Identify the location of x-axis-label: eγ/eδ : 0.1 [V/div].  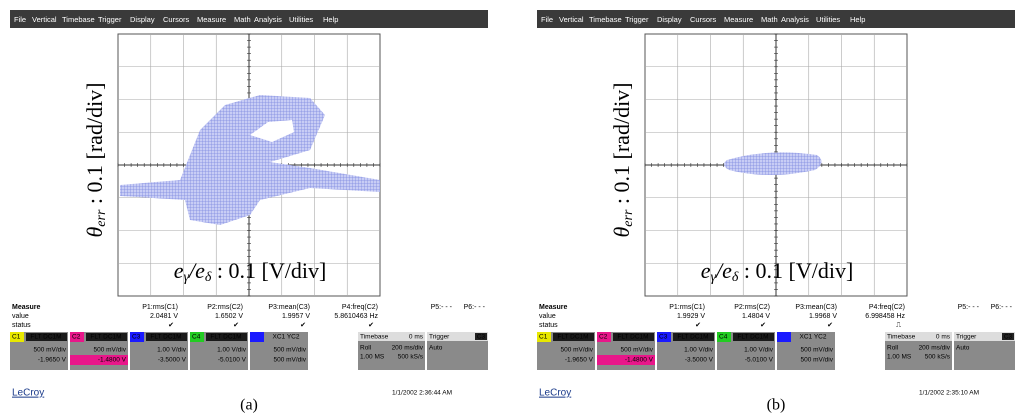
(777, 271).